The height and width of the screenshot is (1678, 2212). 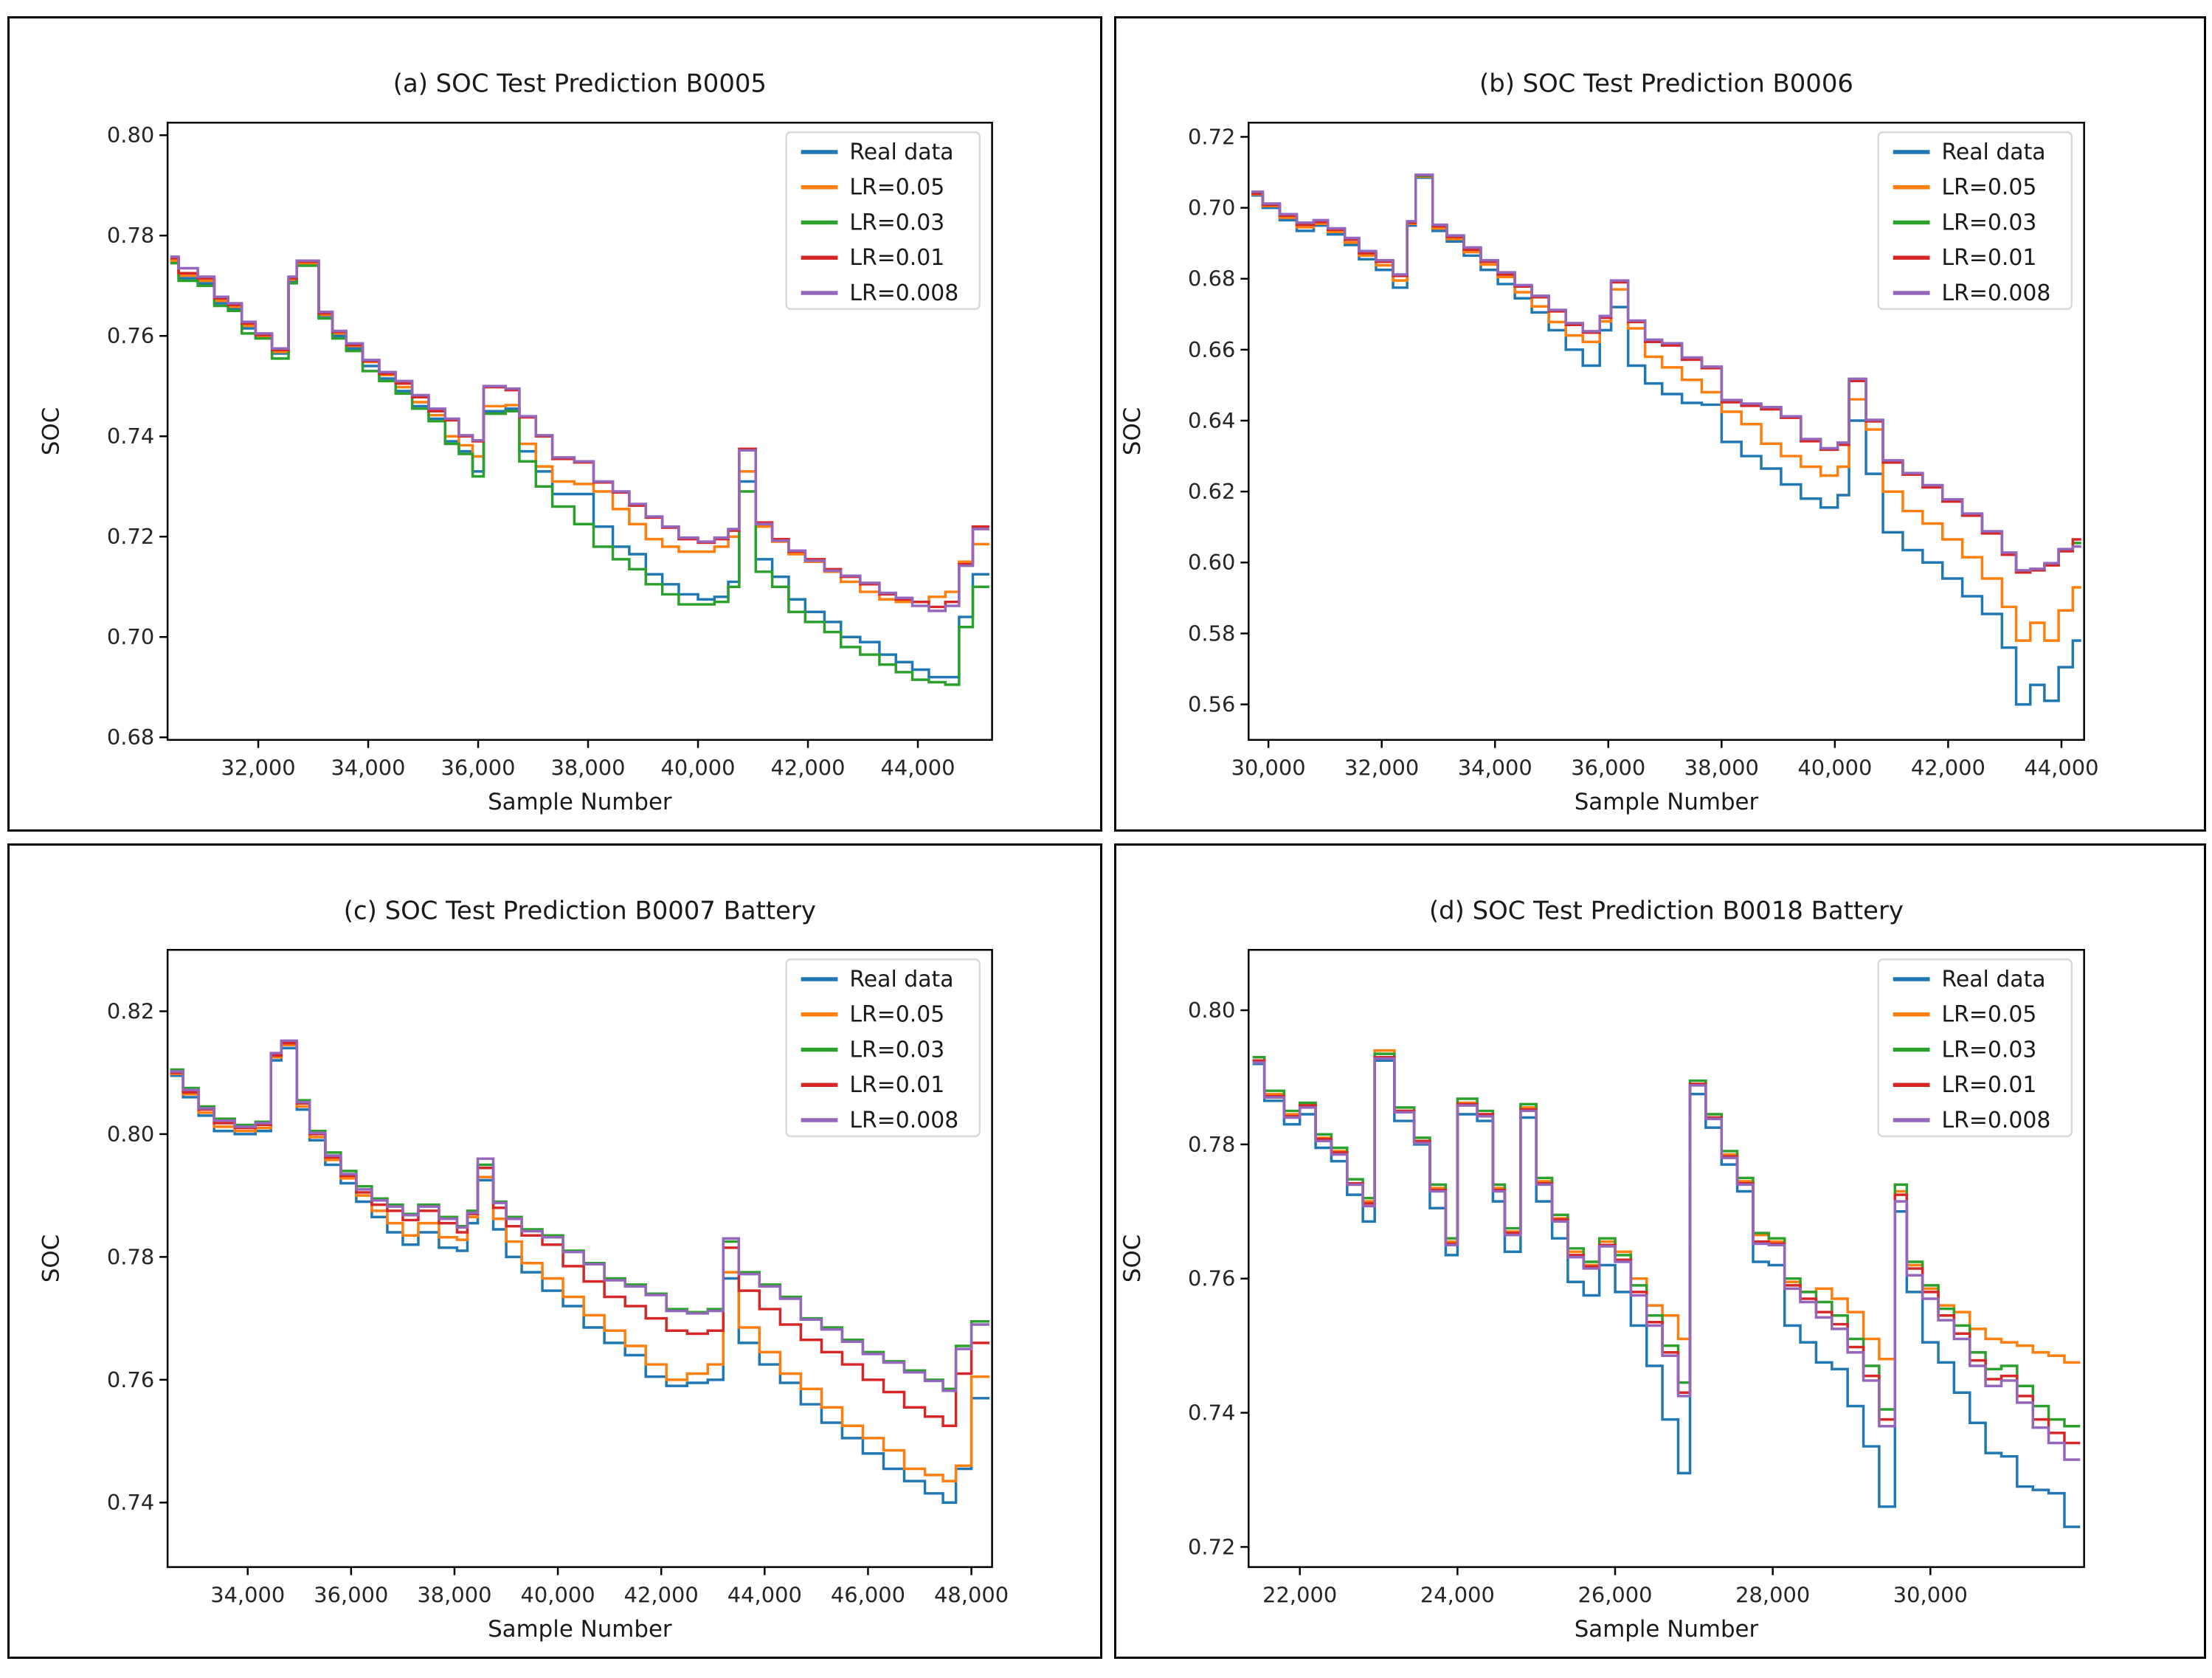 What do you see at coordinates (1211, 491) in the screenshot?
I see `y-tick-label: 0.62` at bounding box center [1211, 491].